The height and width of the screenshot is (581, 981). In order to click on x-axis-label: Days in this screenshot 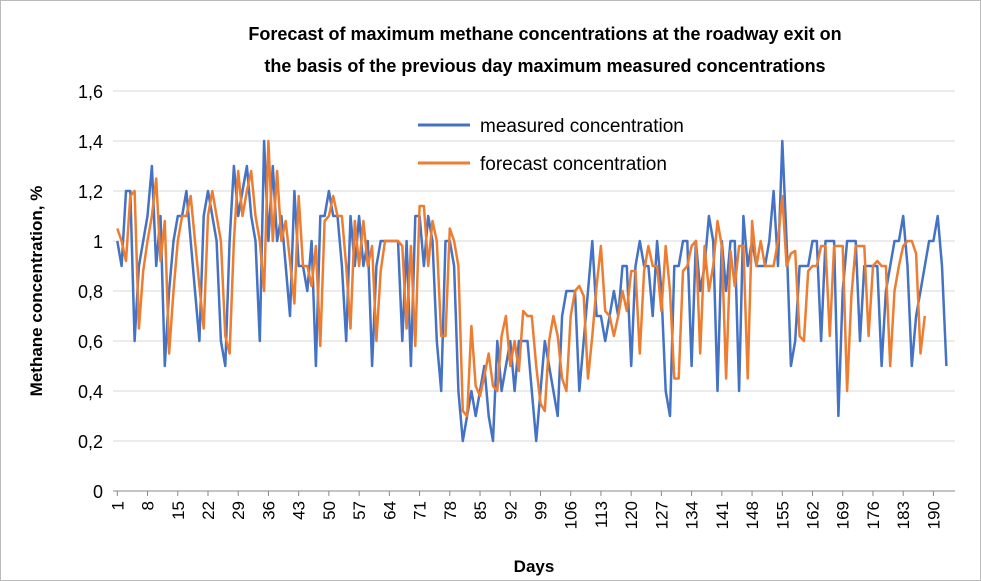, I will do `click(534, 566)`.